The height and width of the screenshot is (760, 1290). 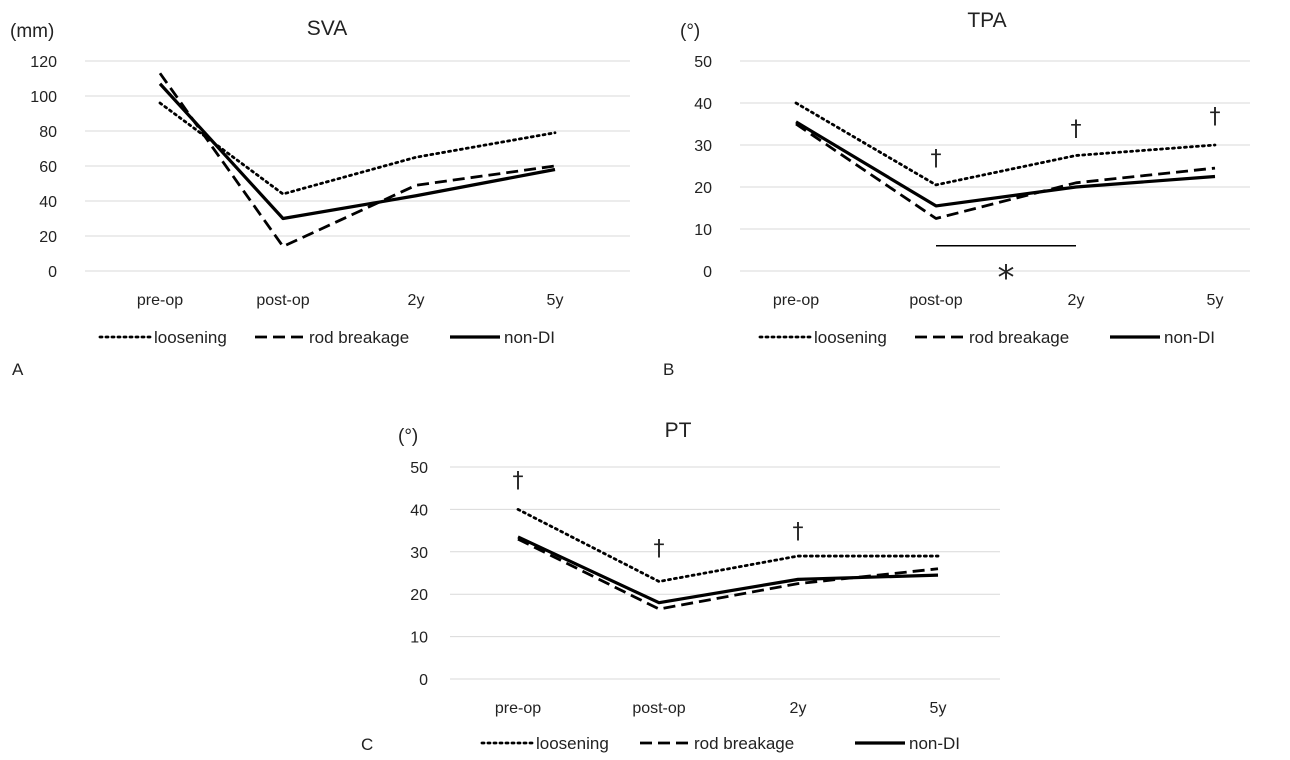 I want to click on y-tick-label: 100, so click(x=43, y=97).